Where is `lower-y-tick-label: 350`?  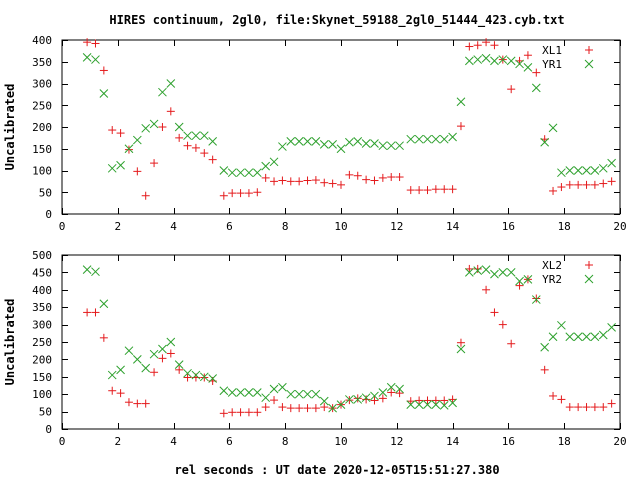
lower-y-tick-label: 350 is located at coordinates (42, 307).